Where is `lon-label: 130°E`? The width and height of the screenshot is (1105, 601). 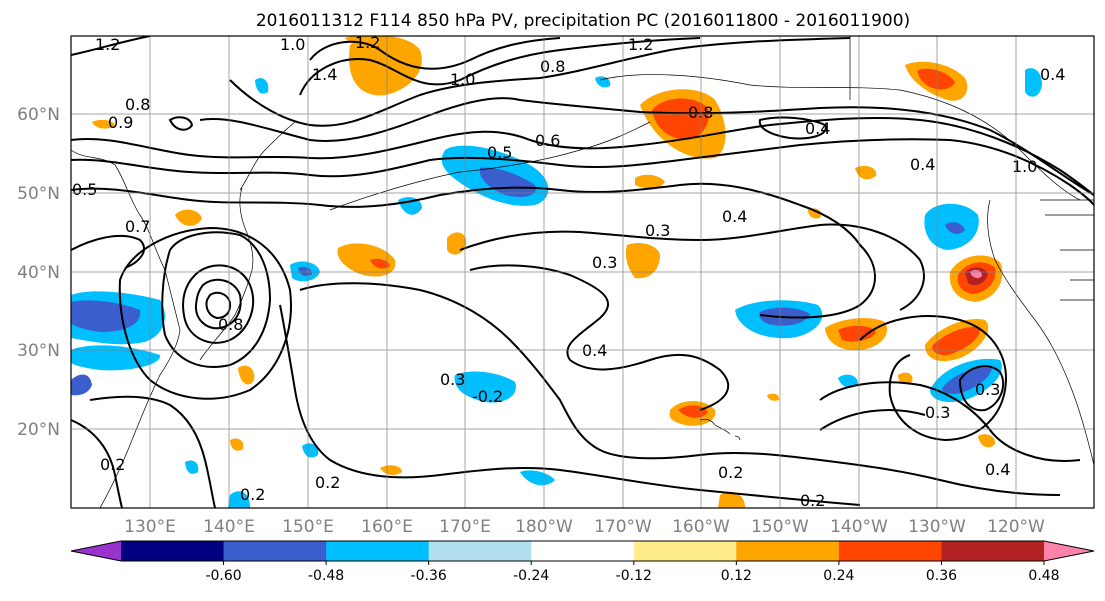 lon-label: 130°E is located at coordinates (150, 527).